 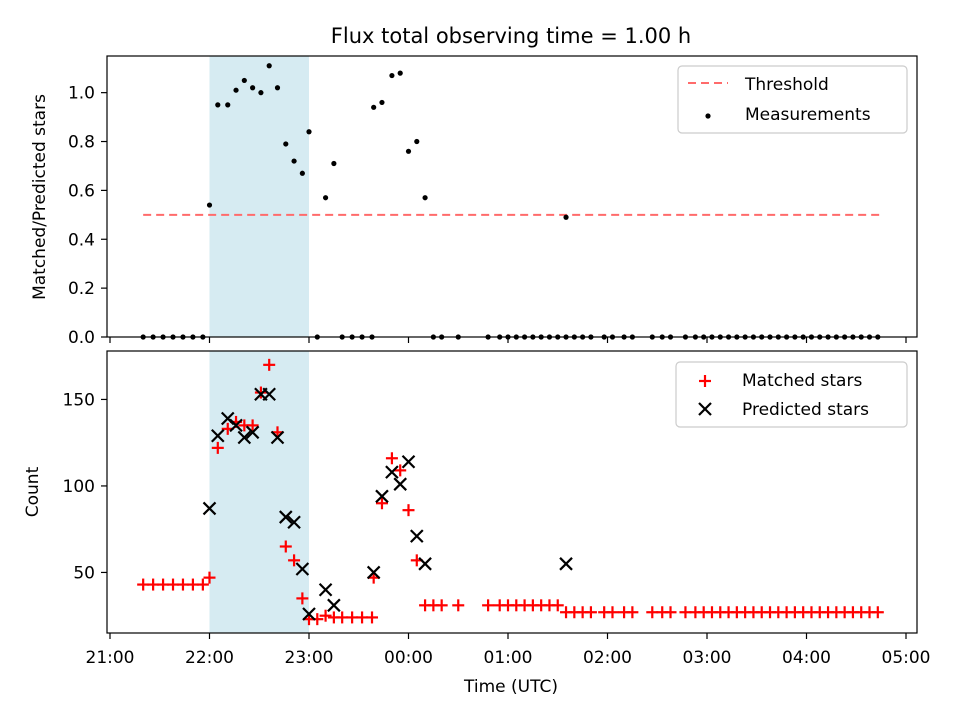 What do you see at coordinates (81, 289) in the screenshot?
I see `y-tick-label: 0.2` at bounding box center [81, 289].